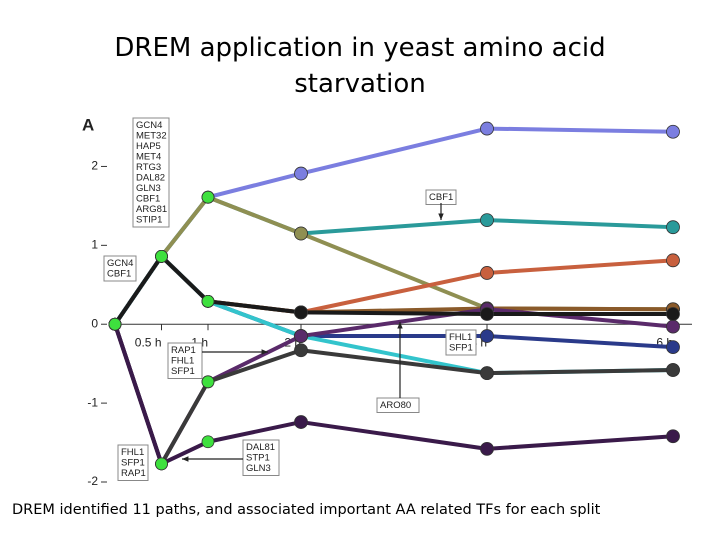 This screenshot has width=720, height=540. I want to click on tf-label: HAP5, so click(148, 146).